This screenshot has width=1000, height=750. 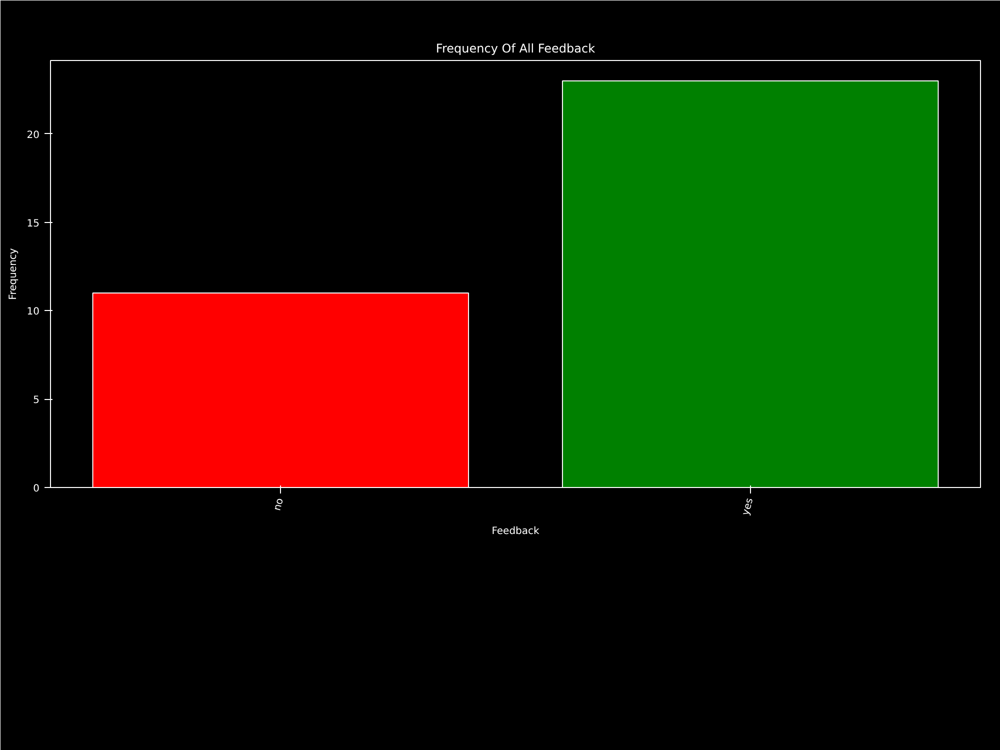 What do you see at coordinates (33, 135) in the screenshot?
I see `y-tick-label: 20` at bounding box center [33, 135].